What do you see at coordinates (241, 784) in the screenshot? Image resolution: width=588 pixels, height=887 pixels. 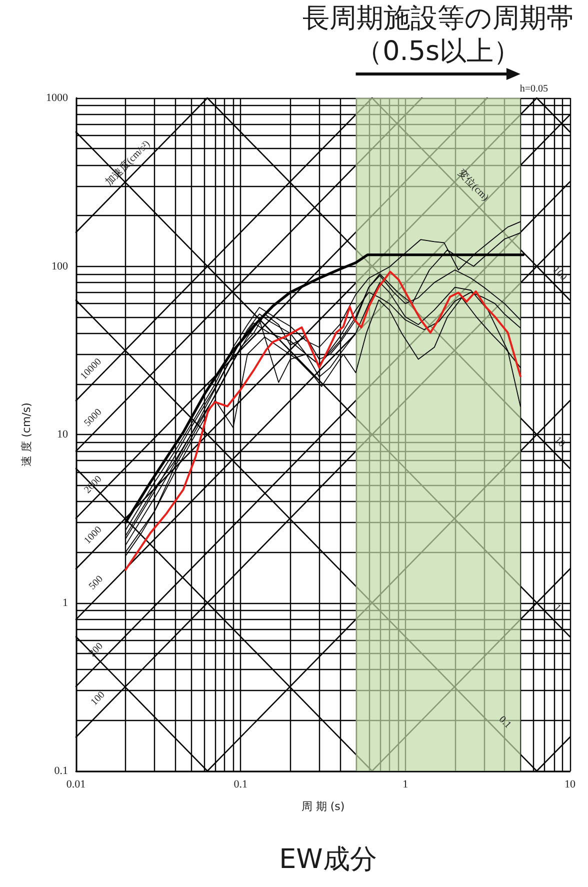 I see `x-tick-label: 0.1` at bounding box center [241, 784].